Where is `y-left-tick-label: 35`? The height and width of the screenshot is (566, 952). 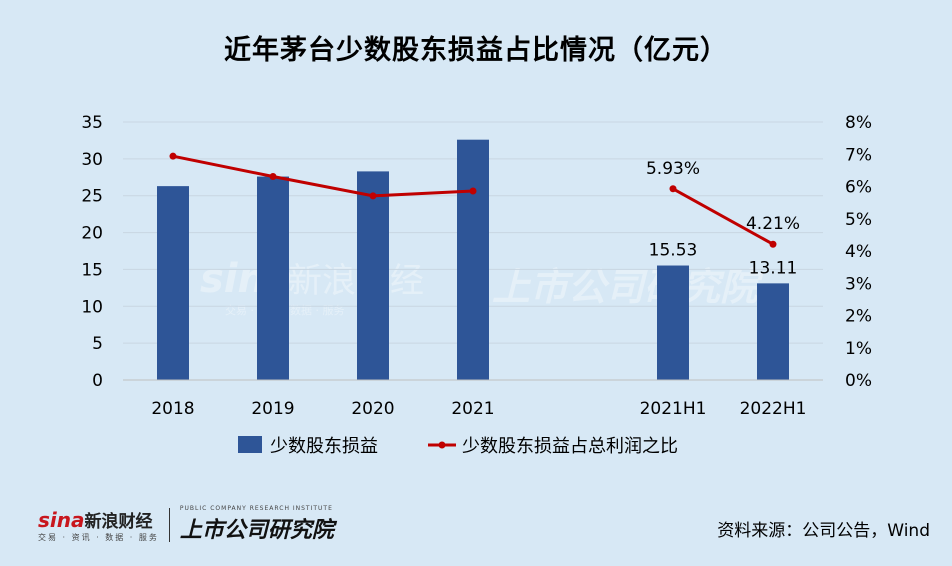 y-left-tick-label: 35 is located at coordinates (92, 123).